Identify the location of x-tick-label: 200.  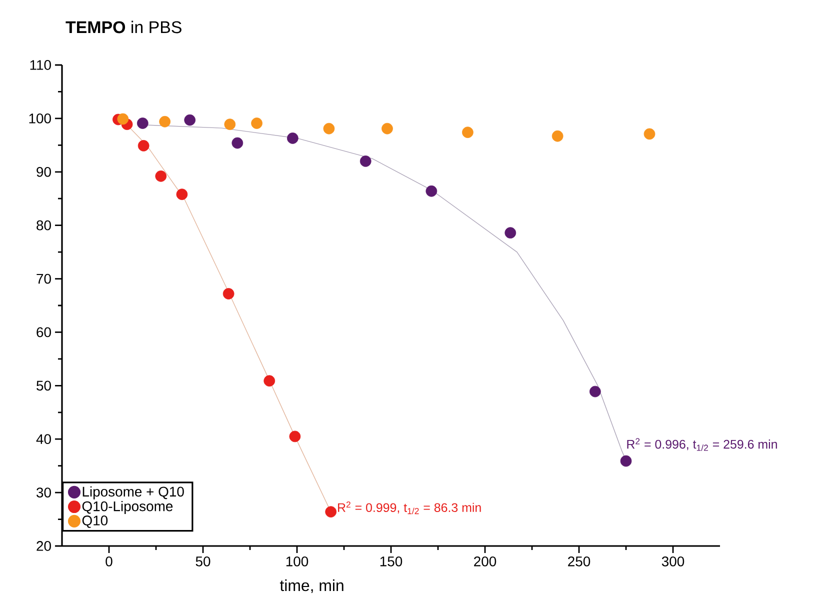
(485, 561).